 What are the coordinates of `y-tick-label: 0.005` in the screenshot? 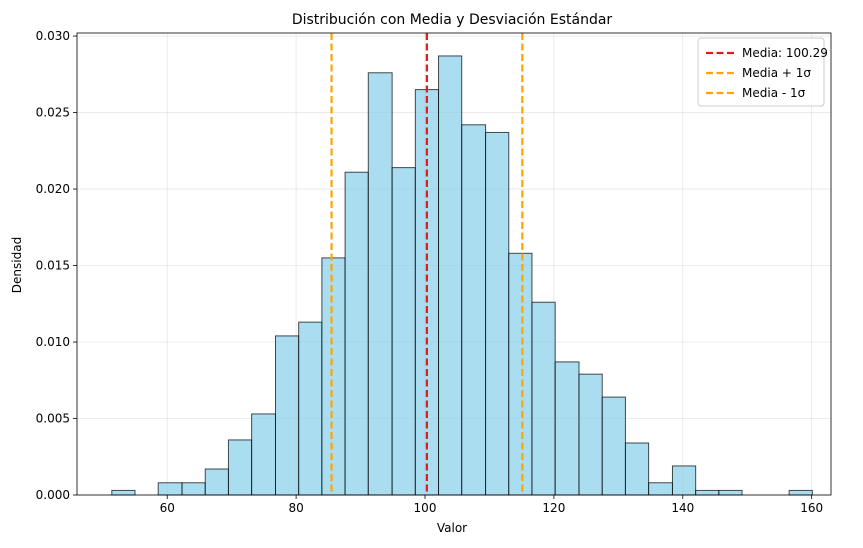 It's located at (53, 419).